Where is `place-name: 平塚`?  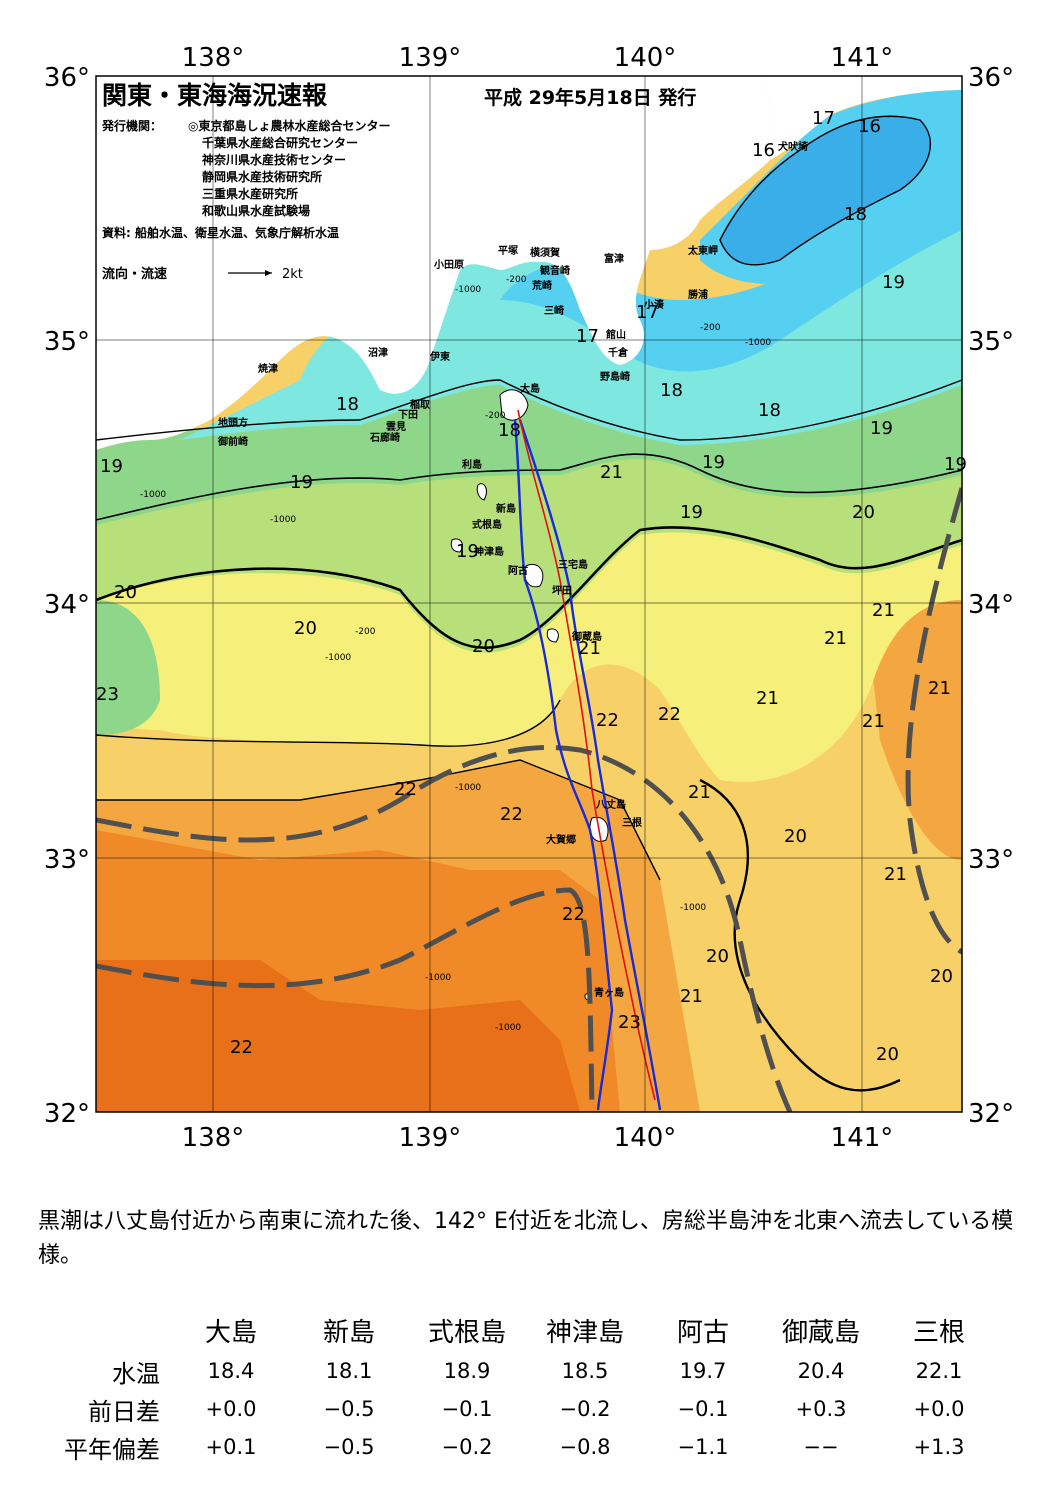
place-name: 平塚 is located at coordinates (508, 250).